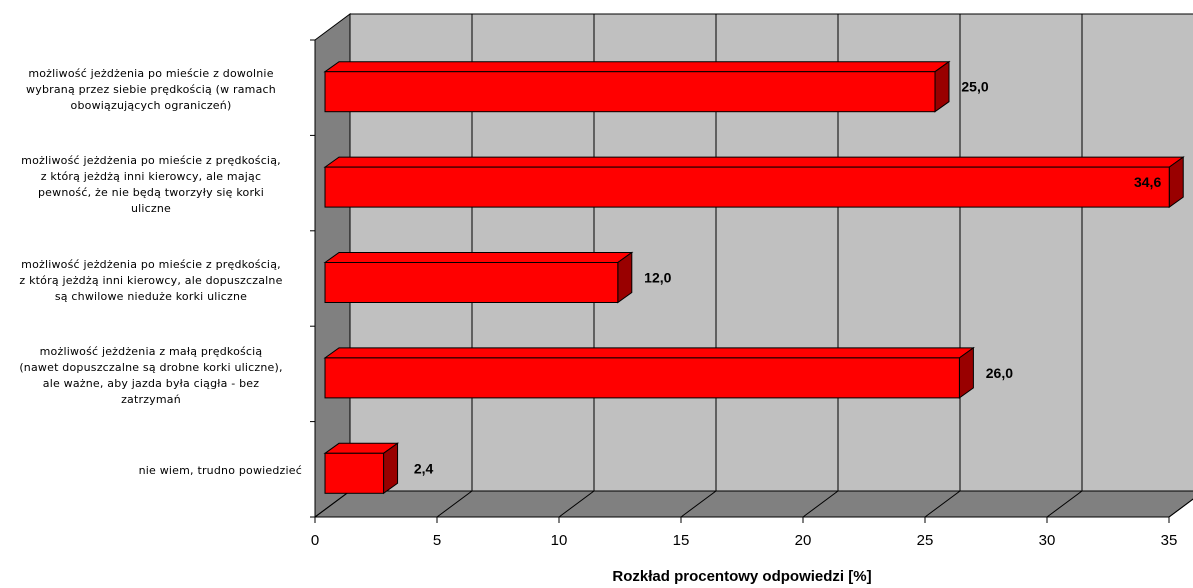 The image size is (1193, 588). I want to click on x-tick-label: 10, so click(559, 540).